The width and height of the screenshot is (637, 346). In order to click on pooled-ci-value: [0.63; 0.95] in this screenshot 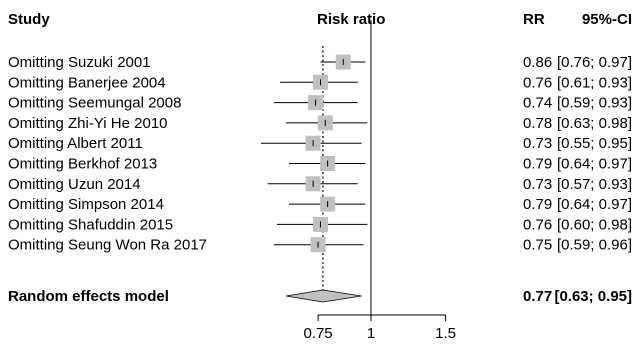, I will do `click(593, 296)`.